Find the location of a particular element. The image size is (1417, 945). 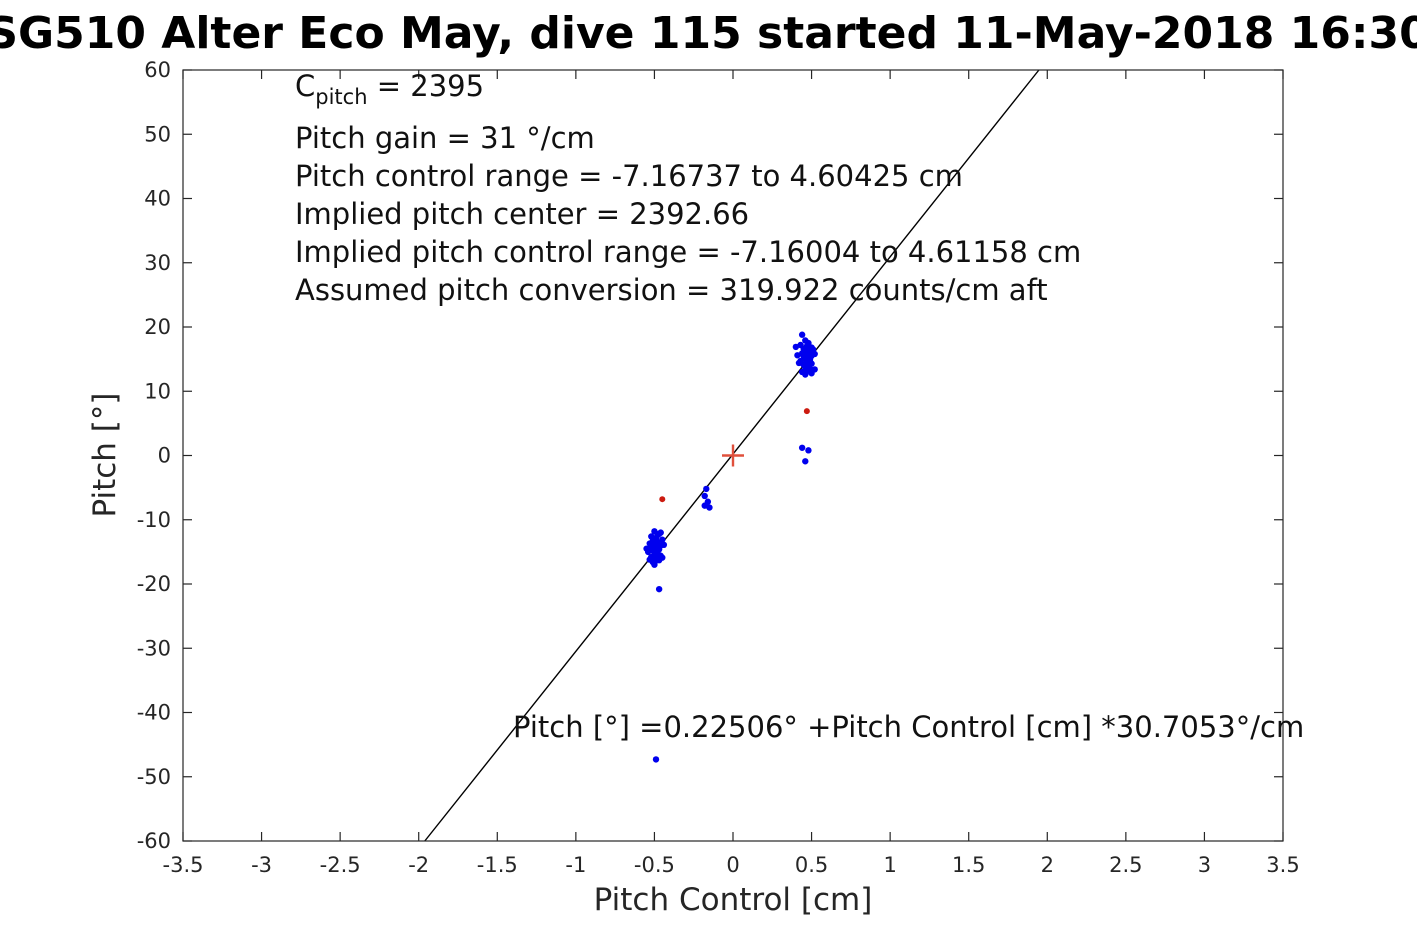

annotation-pitch-gain: Pitch gain = 31 °/cm is located at coordinates (445, 138).